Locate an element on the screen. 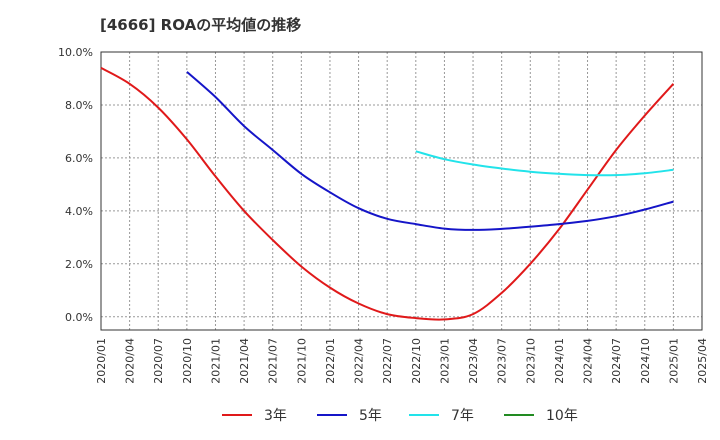 The height and width of the screenshot is (440, 720). x-tick-label: 2024/07 is located at coordinates (616, 361).